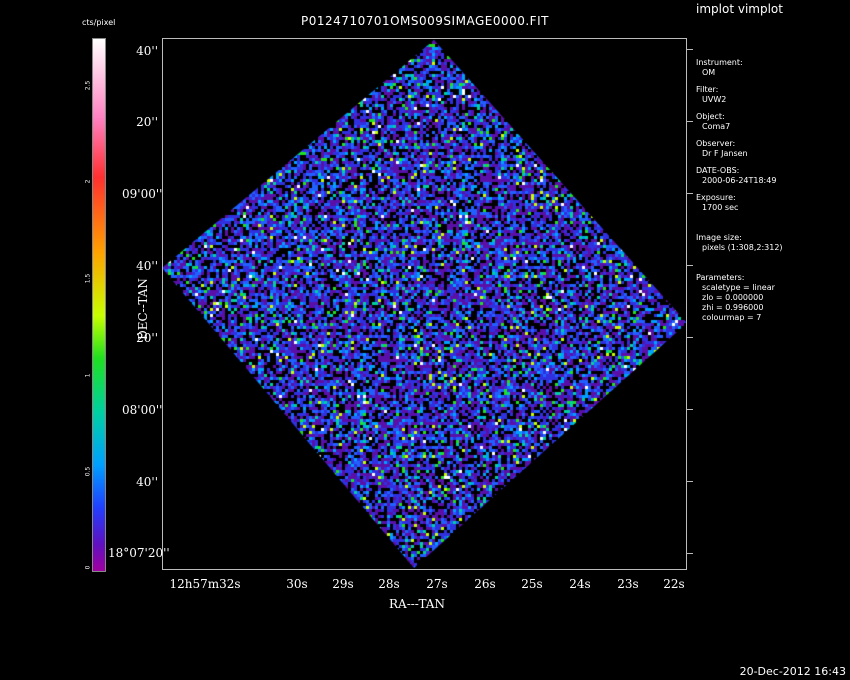 This screenshot has width=850, height=680. I want to click on x-tick-label: 12h57m32s, so click(205, 584).